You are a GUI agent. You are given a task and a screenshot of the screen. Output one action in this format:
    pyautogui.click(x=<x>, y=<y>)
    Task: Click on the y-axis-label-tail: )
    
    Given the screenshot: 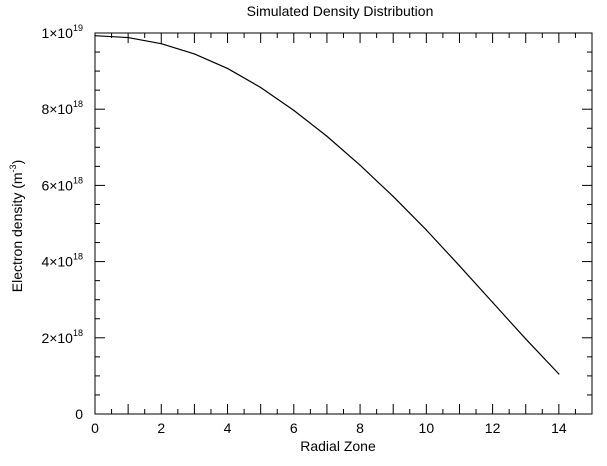 What is the action you would take?
    pyautogui.click(x=17, y=162)
    